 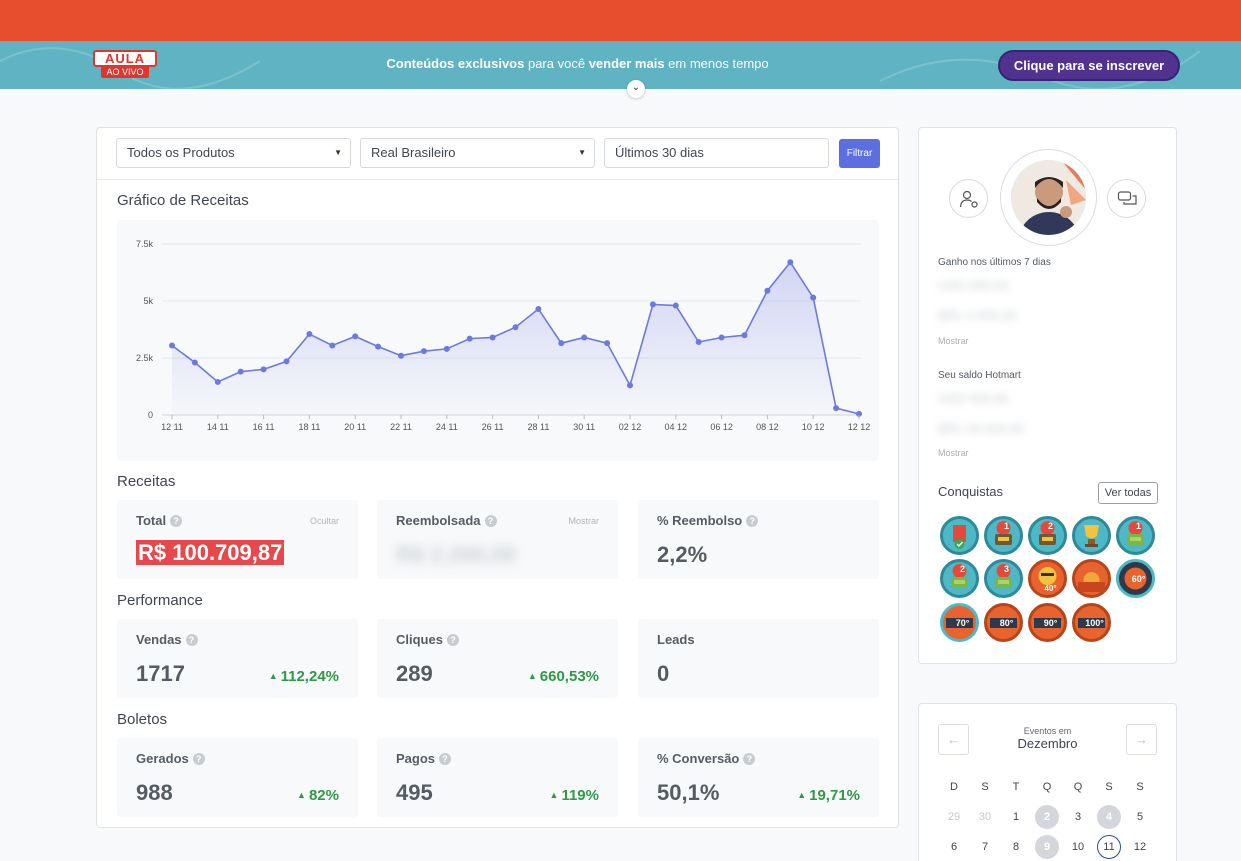 I want to click on revenue-area, so click(x=515, y=338).